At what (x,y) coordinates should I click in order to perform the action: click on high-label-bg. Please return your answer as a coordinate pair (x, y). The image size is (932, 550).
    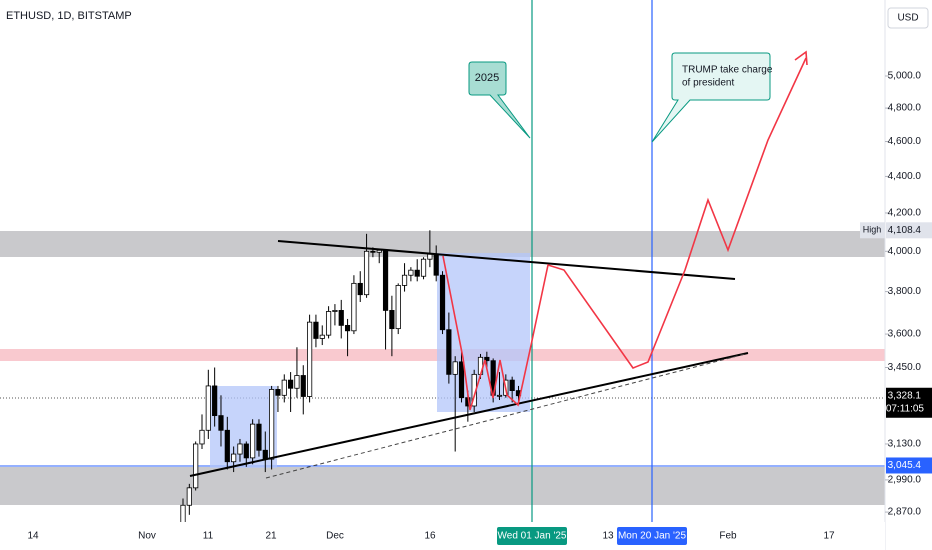
    Looking at the image, I should click on (909, 230).